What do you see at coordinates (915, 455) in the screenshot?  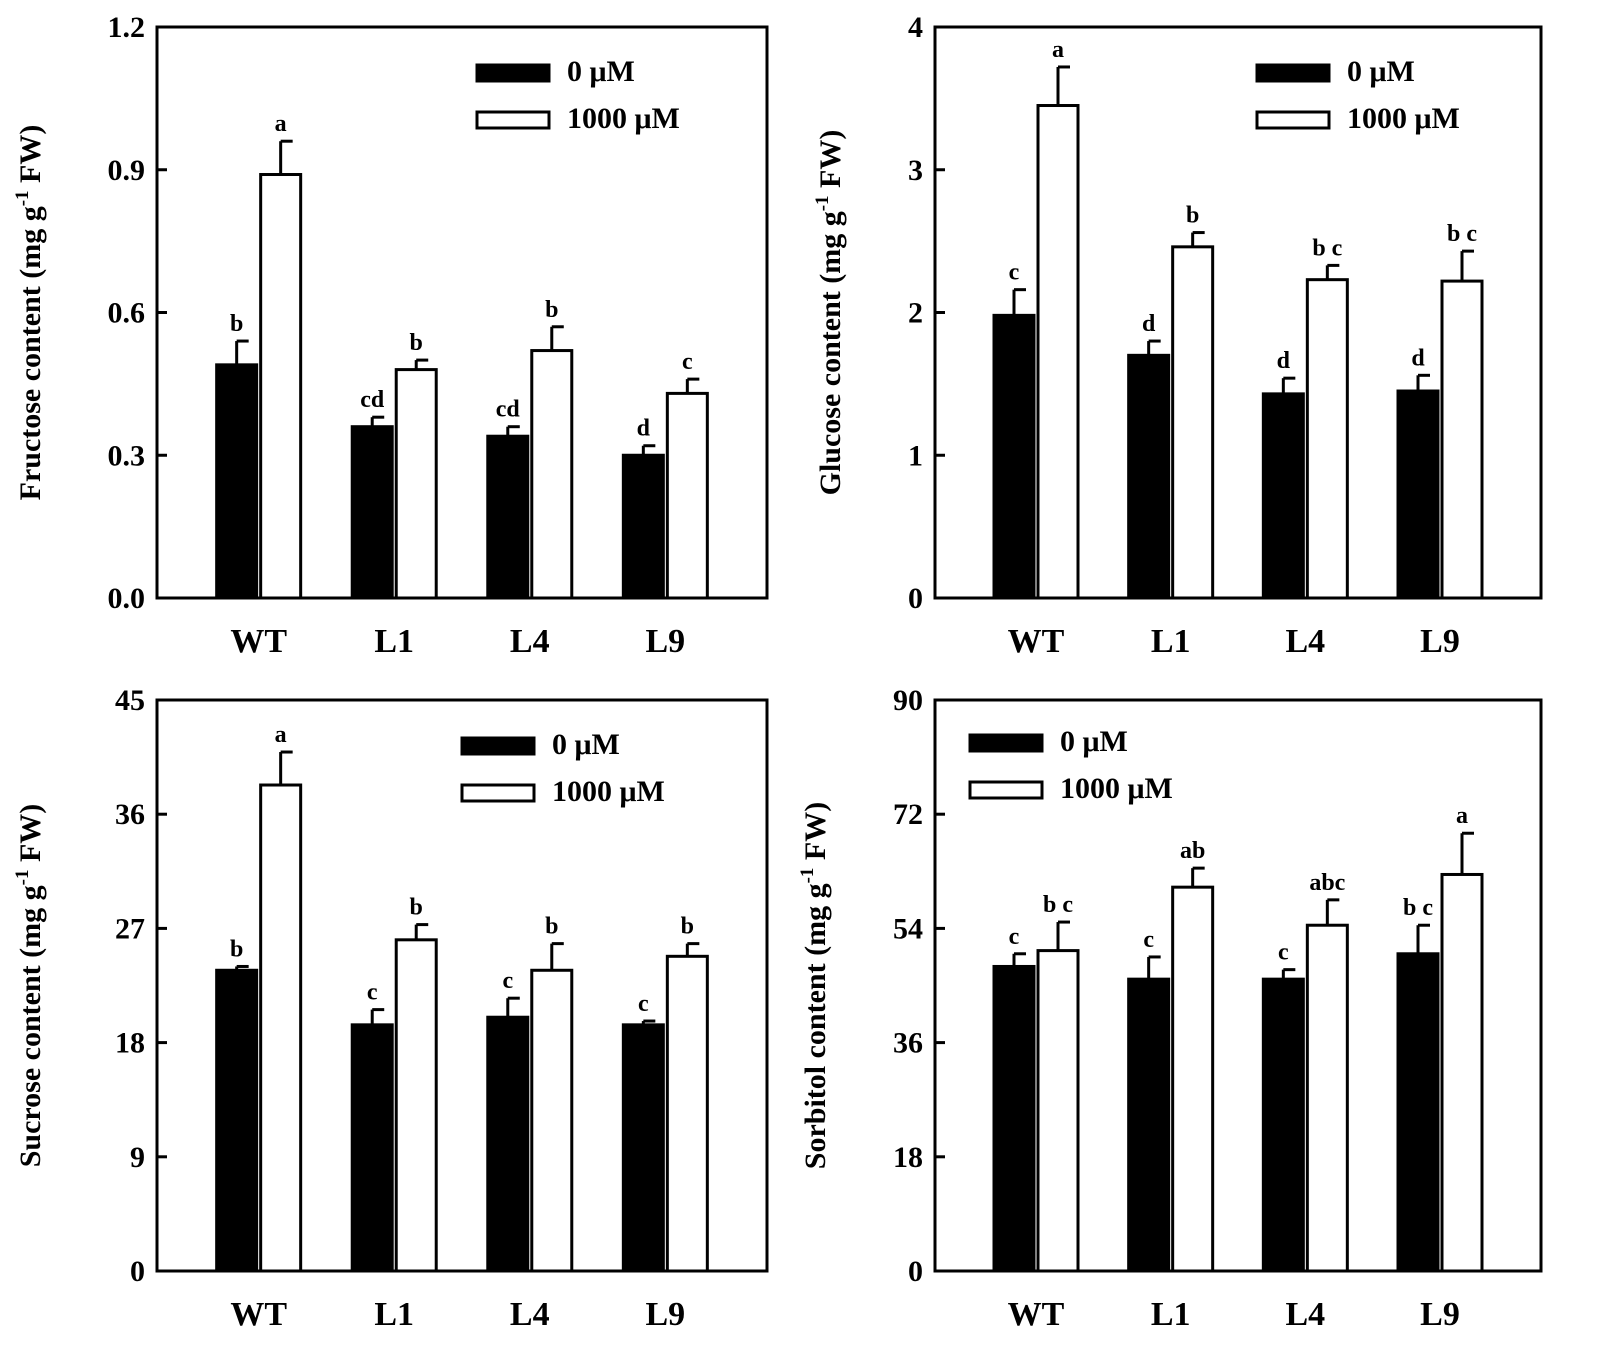 I see `y-tick-label: 1` at bounding box center [915, 455].